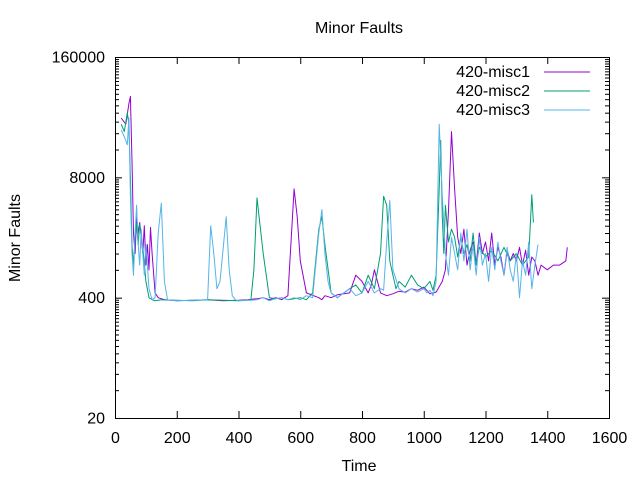 Image resolution: width=640 pixels, height=480 pixels. What do you see at coordinates (548, 438) in the screenshot?
I see `x-tick-label: 1400` at bounding box center [548, 438].